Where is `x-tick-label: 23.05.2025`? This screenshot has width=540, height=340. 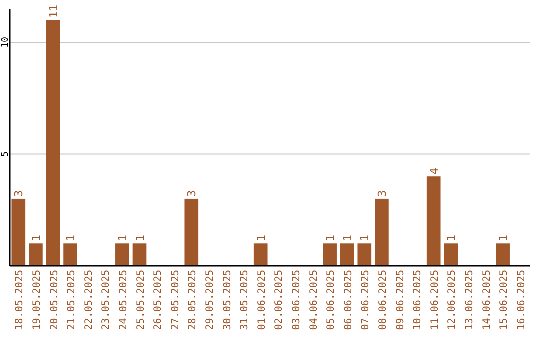 x-tick-label: 23.05.2025 is located at coordinates (106, 300).